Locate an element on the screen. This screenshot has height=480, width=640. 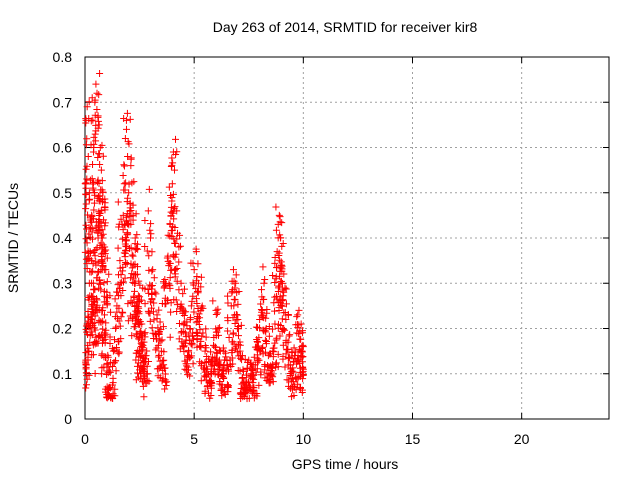
y-tick-label: 0.8 is located at coordinates (63, 57).